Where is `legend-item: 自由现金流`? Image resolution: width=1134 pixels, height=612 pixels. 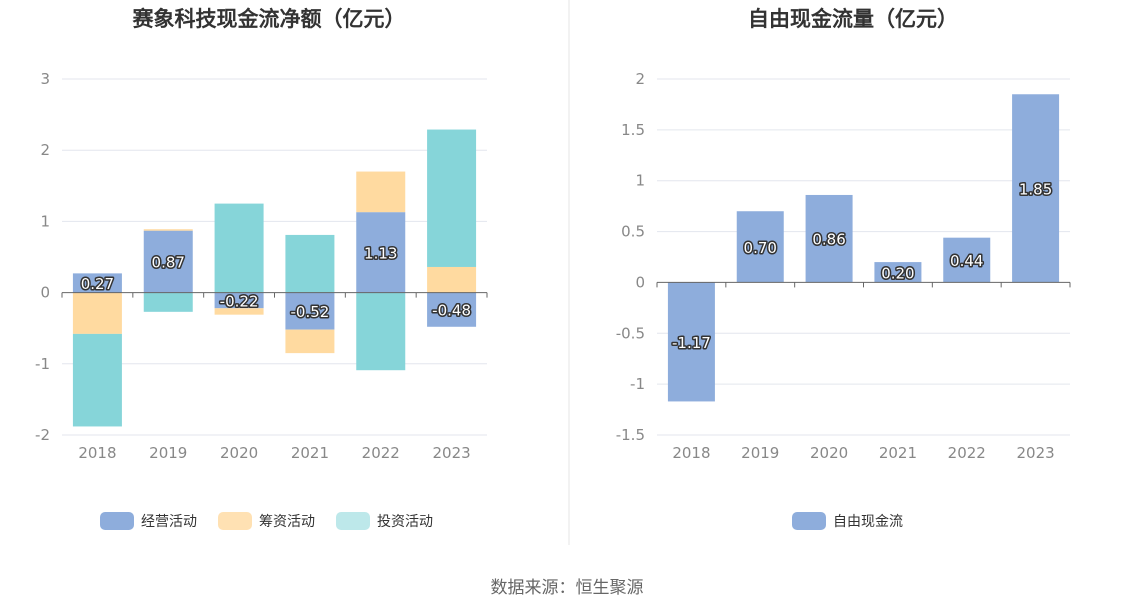 legend-item: 自由现金流 is located at coordinates (847, 521).